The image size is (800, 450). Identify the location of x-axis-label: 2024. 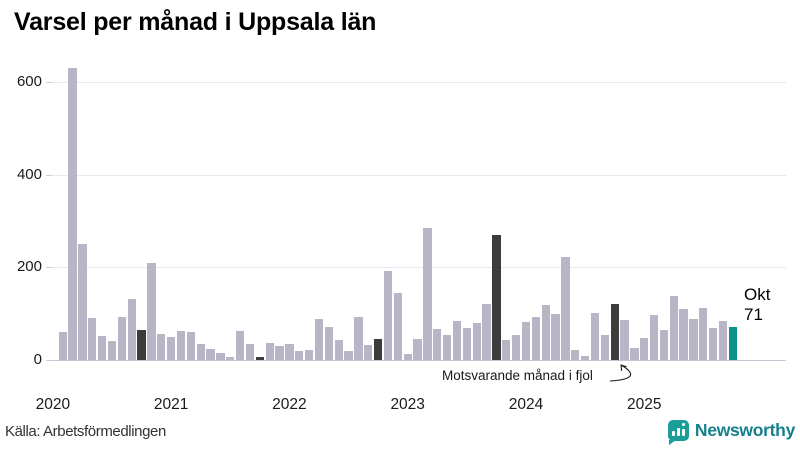
(526, 404).